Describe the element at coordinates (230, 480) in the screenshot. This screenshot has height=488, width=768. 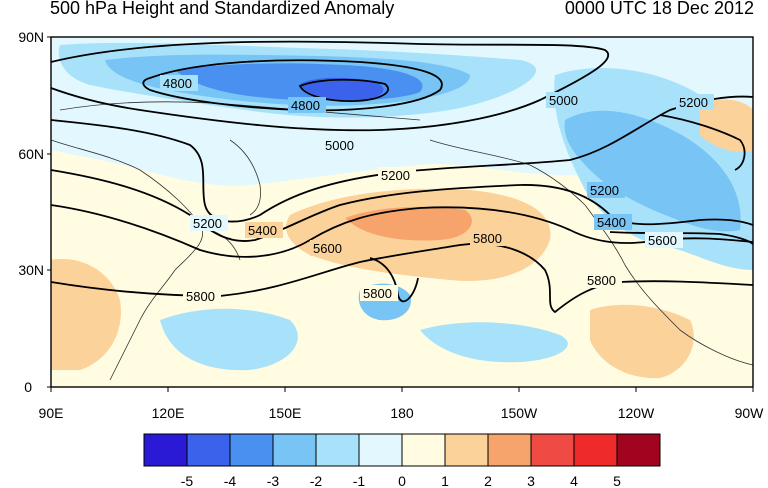
I see `colorbar-label: -4` at that location.